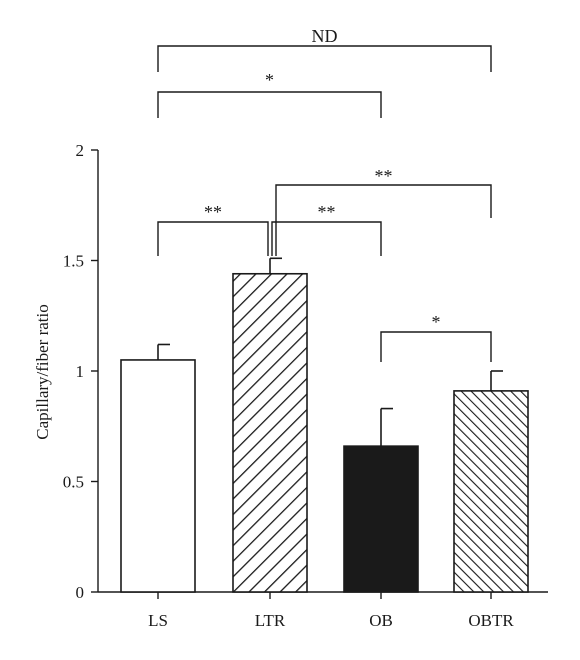 The image size is (580, 660). What do you see at coordinates (73, 482) in the screenshot?
I see `y-tick-label: 0.5` at bounding box center [73, 482].